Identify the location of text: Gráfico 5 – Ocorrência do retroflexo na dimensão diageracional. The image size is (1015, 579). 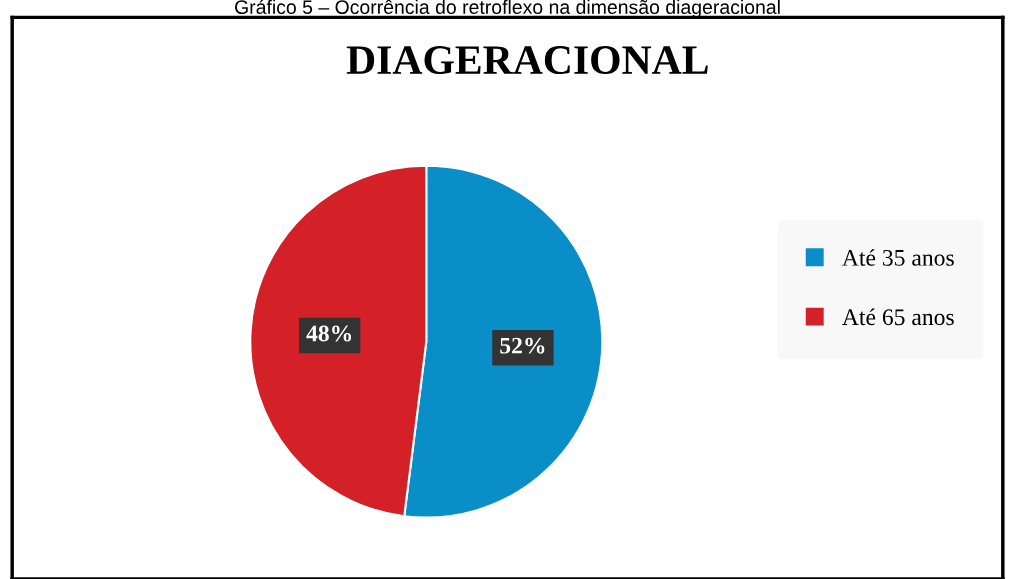
(507, 9).